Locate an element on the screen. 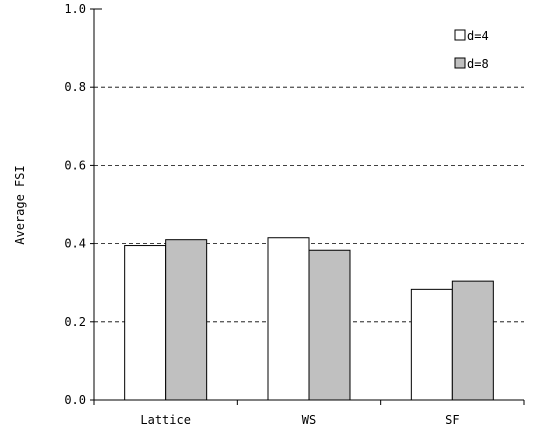 The width and height of the screenshot is (533, 437). bar-ws-d8 is located at coordinates (329, 325).